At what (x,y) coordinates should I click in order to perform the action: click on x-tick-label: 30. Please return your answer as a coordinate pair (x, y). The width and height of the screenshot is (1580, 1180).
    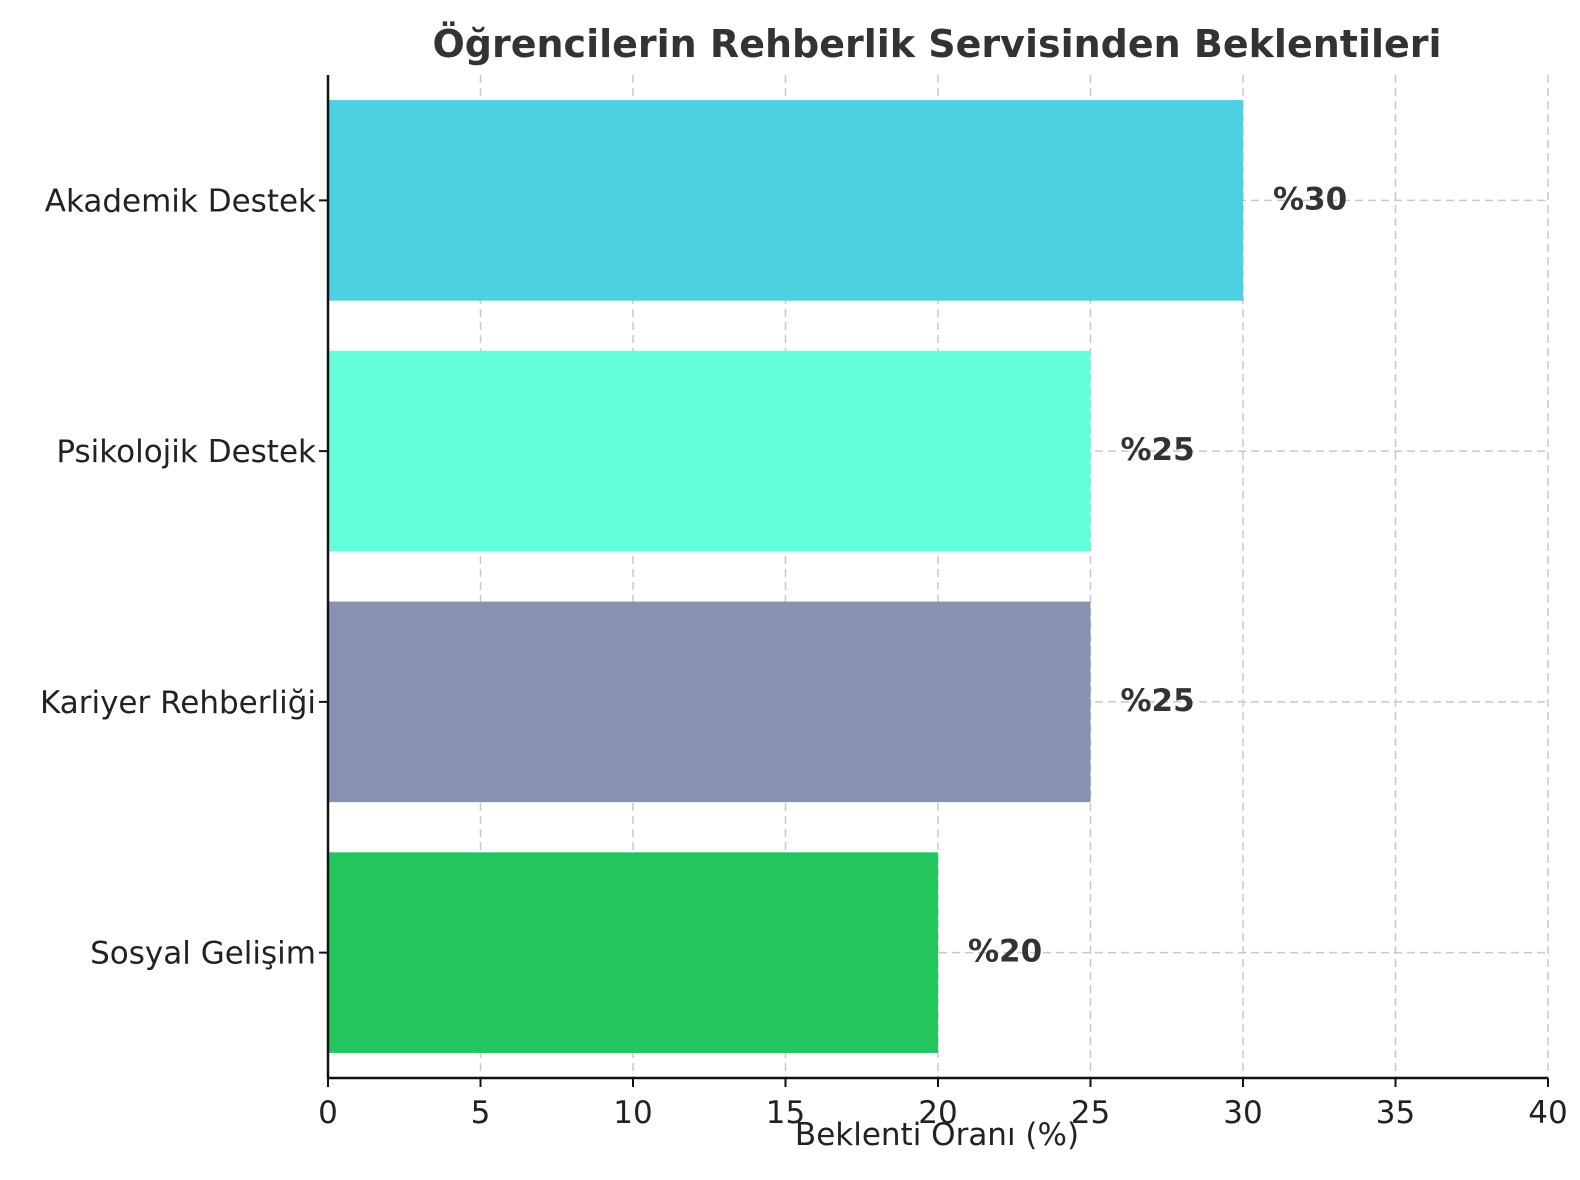
    Looking at the image, I should click on (1242, 1113).